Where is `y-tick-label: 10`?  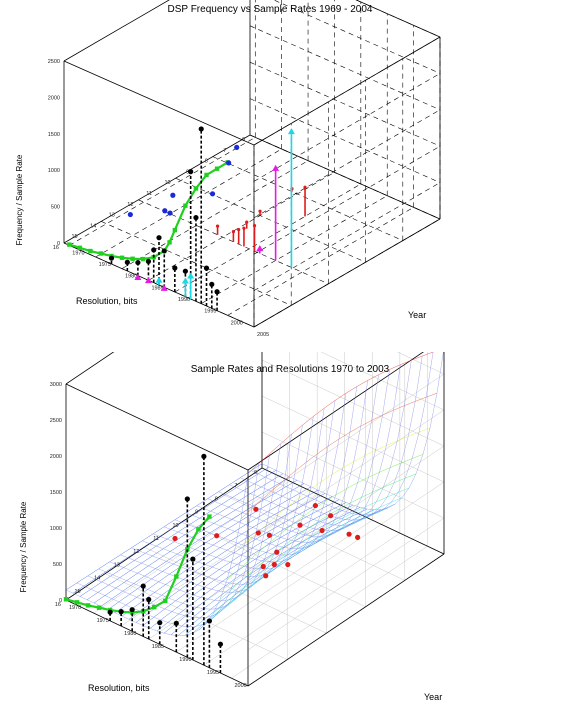
y-tick-label: 10 is located at coordinates (175, 526).